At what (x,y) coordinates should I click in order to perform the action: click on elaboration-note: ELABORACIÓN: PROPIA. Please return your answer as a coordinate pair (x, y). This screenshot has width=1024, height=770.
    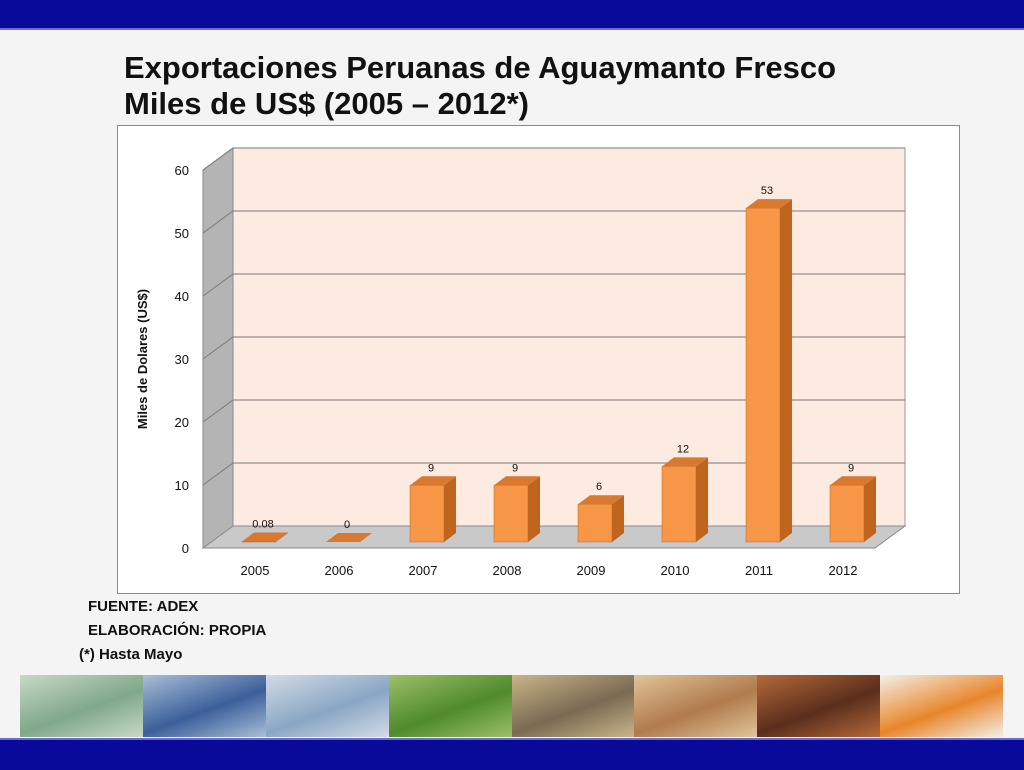
    Looking at the image, I should click on (177, 630).